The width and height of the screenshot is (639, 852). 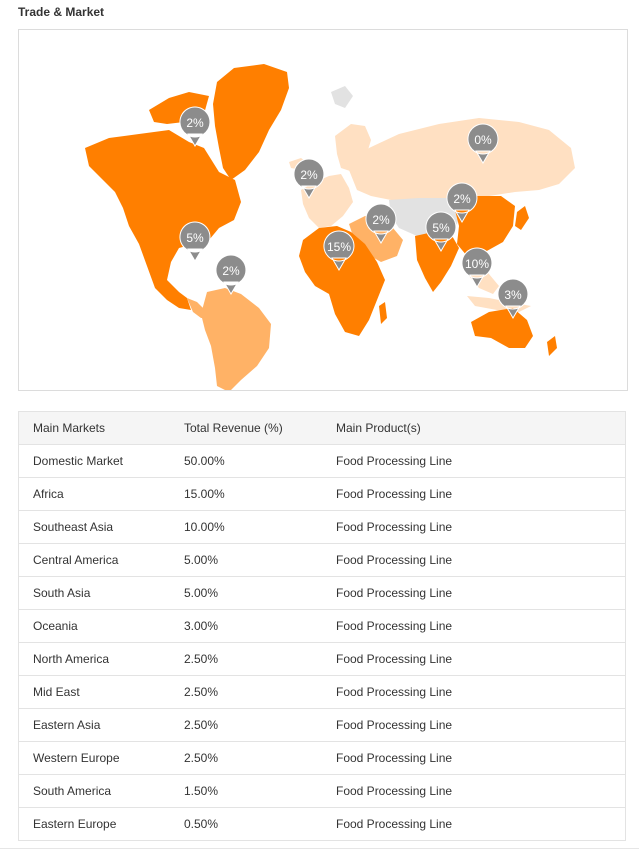 I want to click on bottom-divider, so click(x=319, y=848).